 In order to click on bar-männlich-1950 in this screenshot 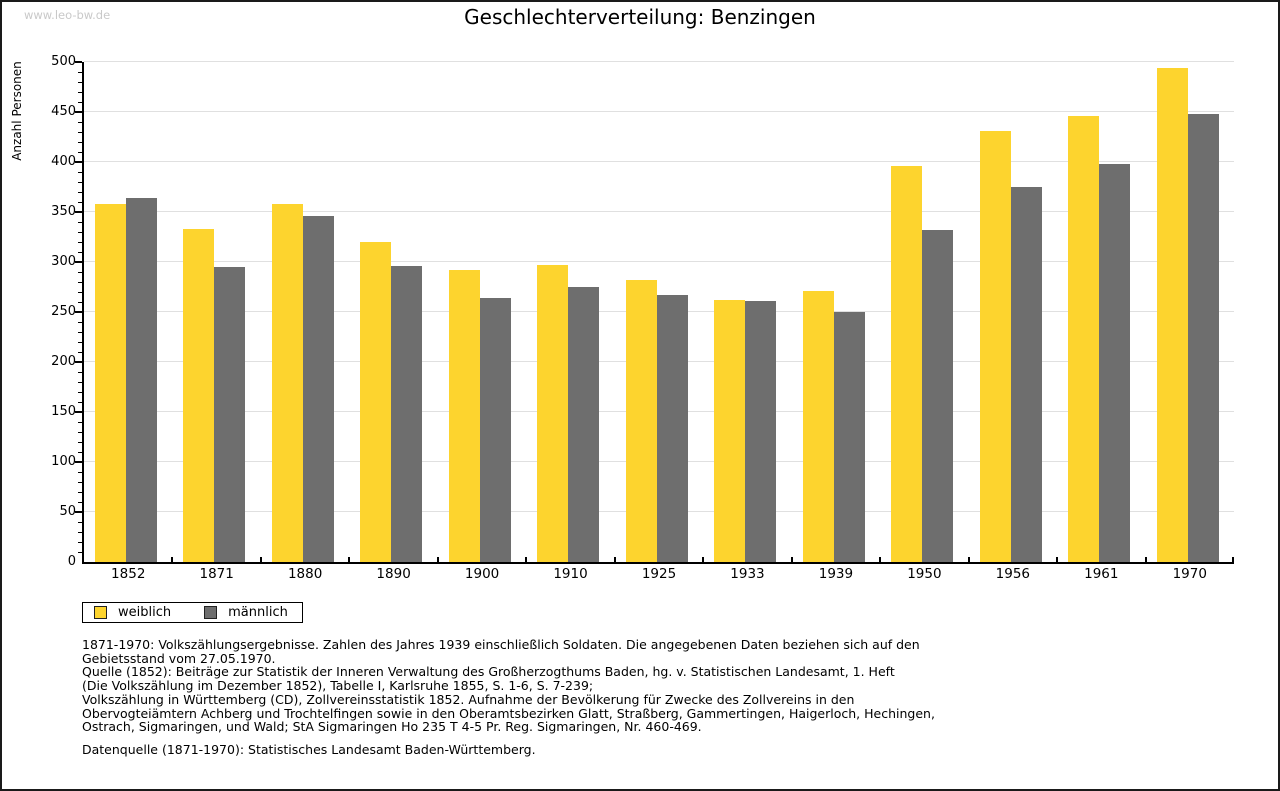, I will do `click(938, 396)`.